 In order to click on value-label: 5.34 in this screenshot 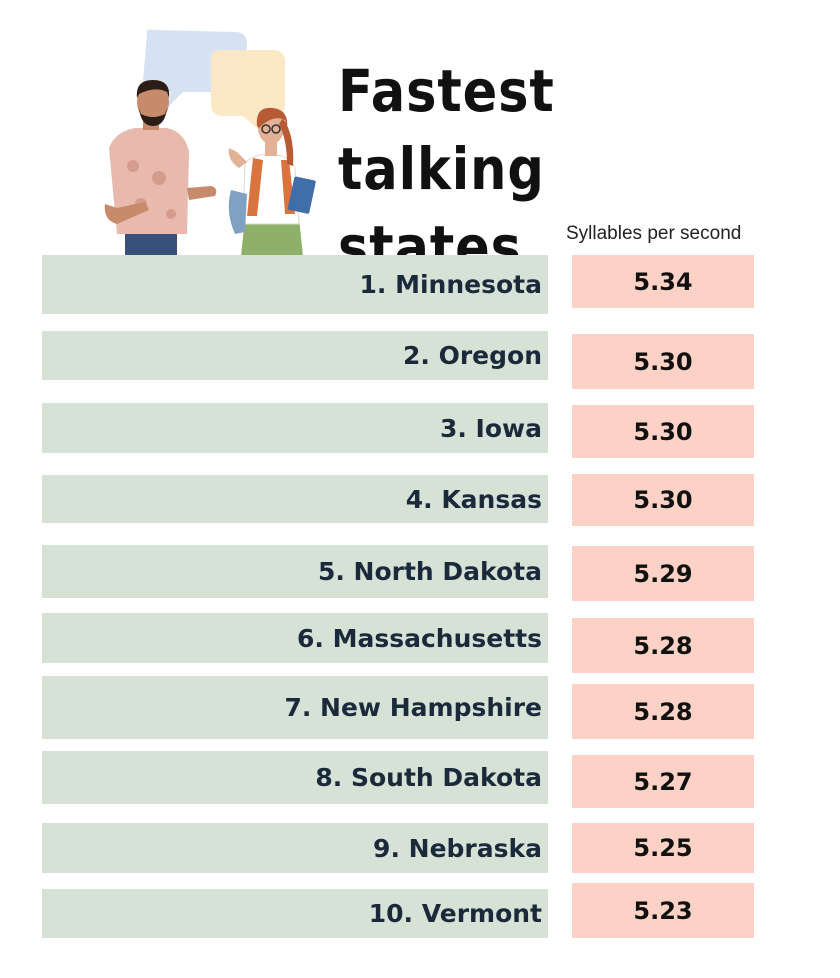, I will do `click(663, 281)`.